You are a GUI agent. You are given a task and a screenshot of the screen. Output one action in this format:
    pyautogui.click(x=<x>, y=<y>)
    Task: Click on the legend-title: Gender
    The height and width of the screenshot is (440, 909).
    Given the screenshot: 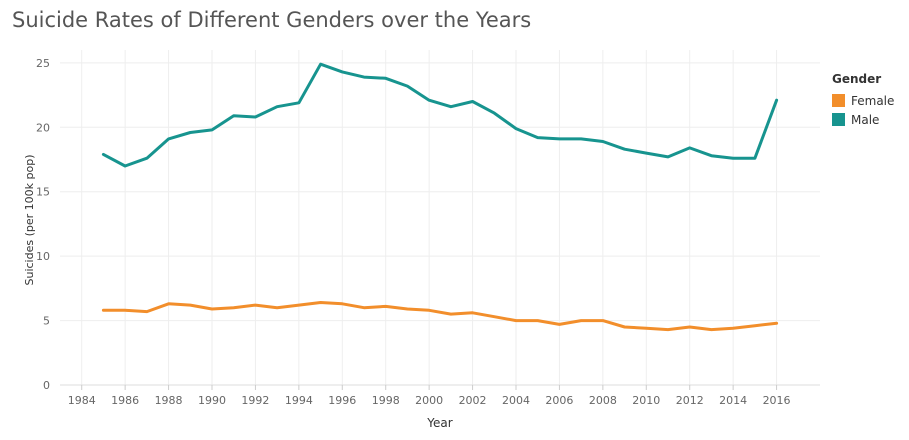 What is the action you would take?
    pyautogui.click(x=857, y=79)
    